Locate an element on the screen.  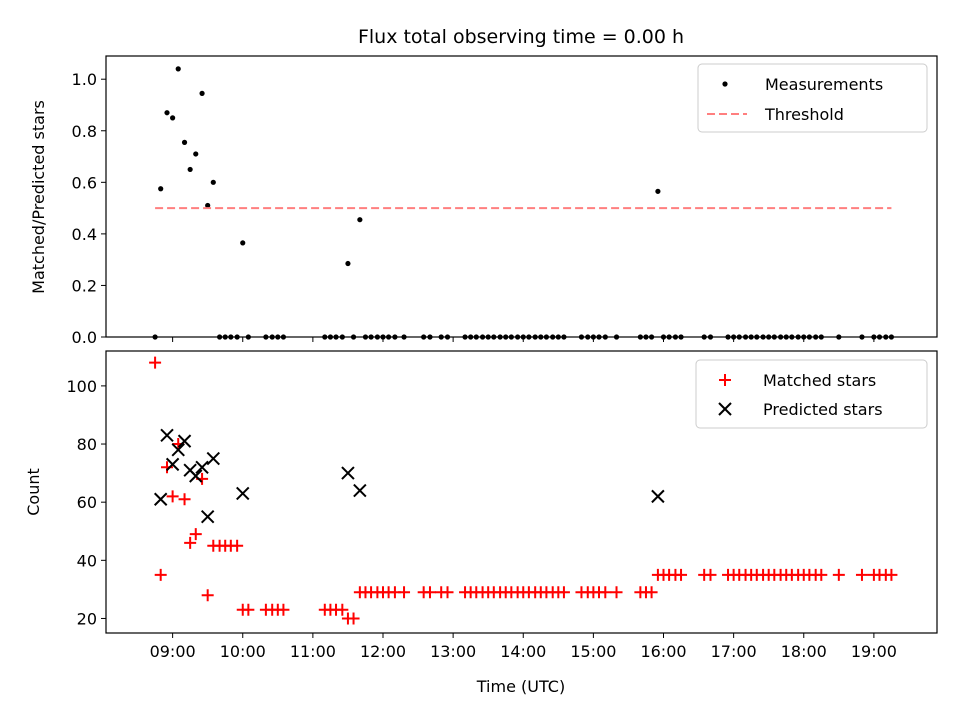
legend-threshold-label: Threshold is located at coordinates (804, 114).